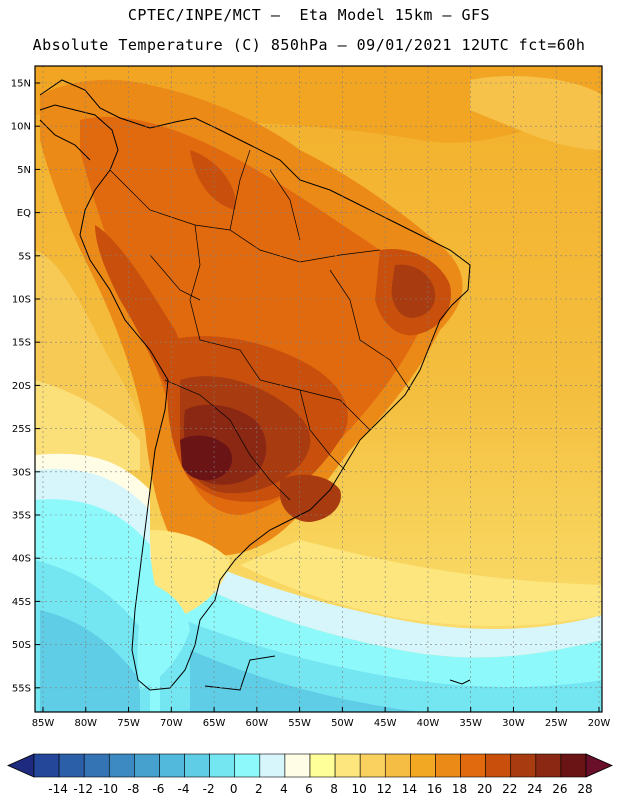 This screenshot has width=618, height=800. What do you see at coordinates (108, 789) in the screenshot?
I see `colorbar-label: -10` at bounding box center [108, 789].